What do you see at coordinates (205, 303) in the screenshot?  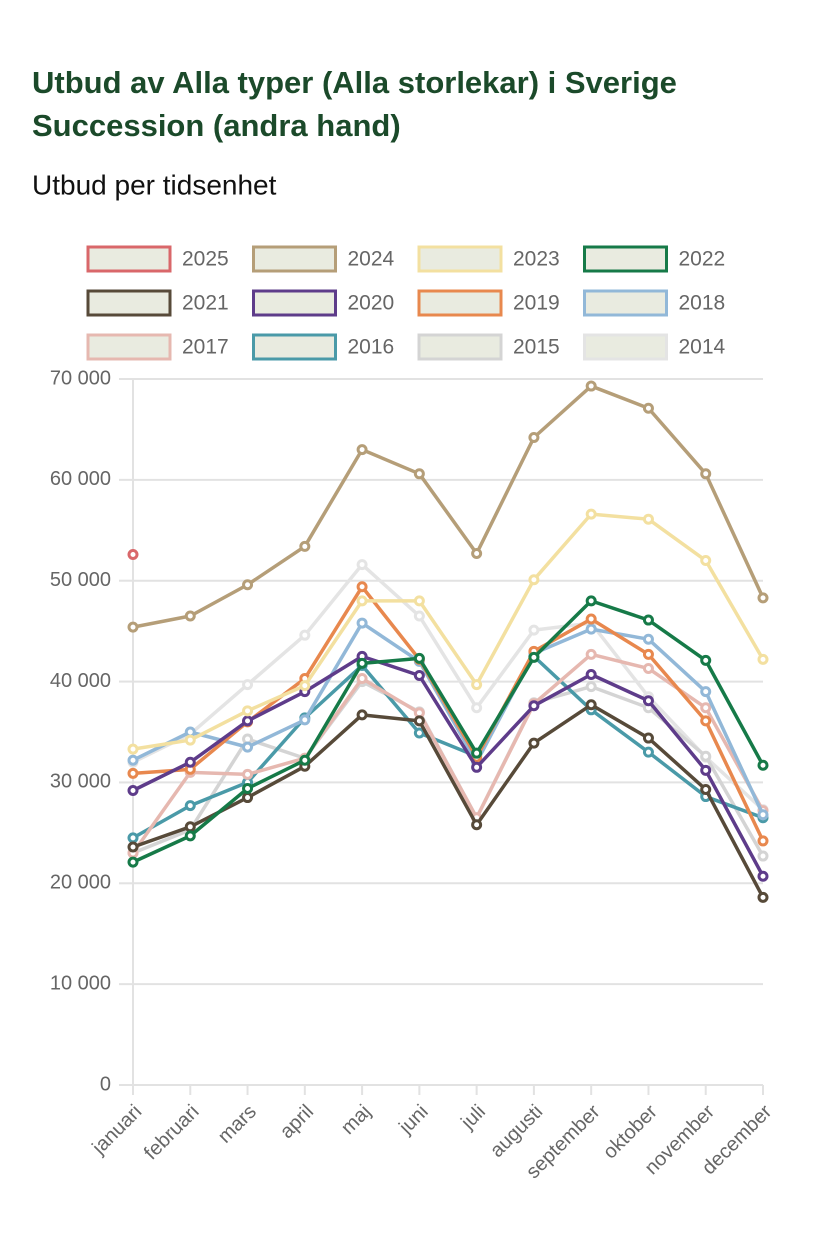 I see `legend-label: 2021` at bounding box center [205, 303].